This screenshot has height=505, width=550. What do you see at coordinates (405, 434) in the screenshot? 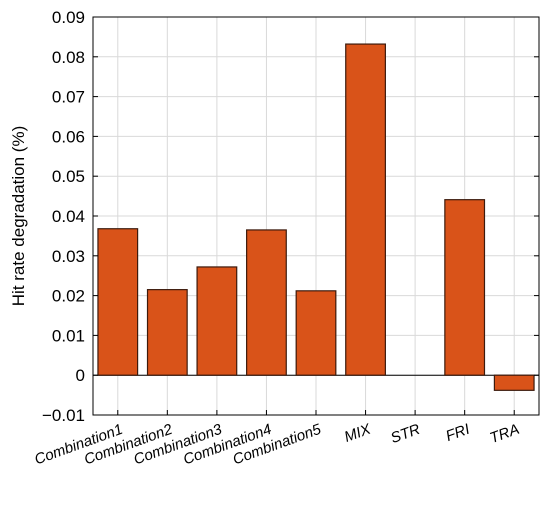
I see `x-tick-label: STR` at bounding box center [405, 434].